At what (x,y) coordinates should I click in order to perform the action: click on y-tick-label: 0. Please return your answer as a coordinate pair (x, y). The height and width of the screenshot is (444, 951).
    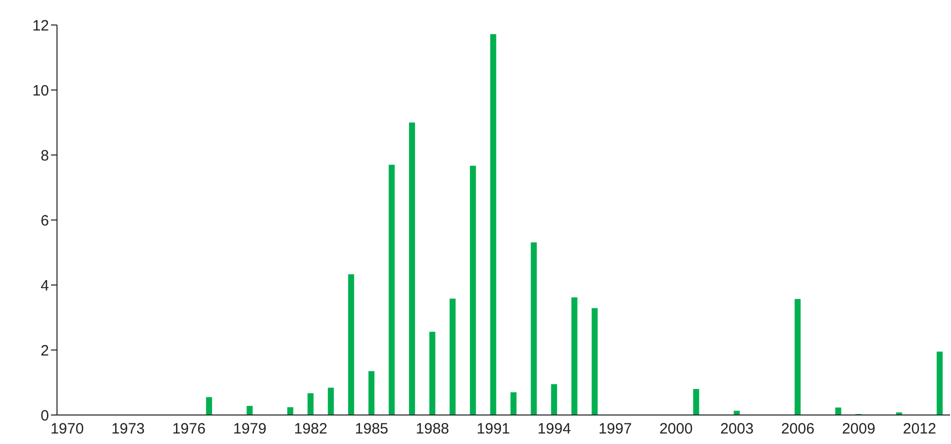
    Looking at the image, I should click on (44, 415).